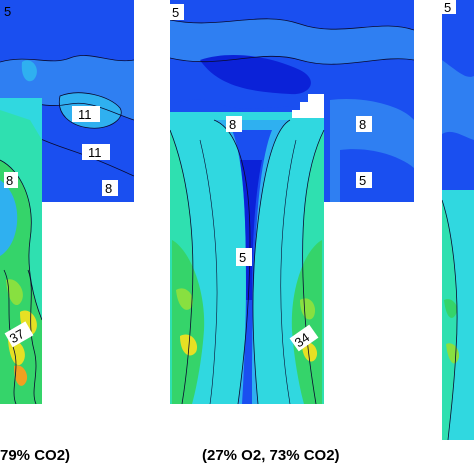 The height and width of the screenshot is (474, 474). I want to click on mid-label-8-jet-bg, so click(234, 124).